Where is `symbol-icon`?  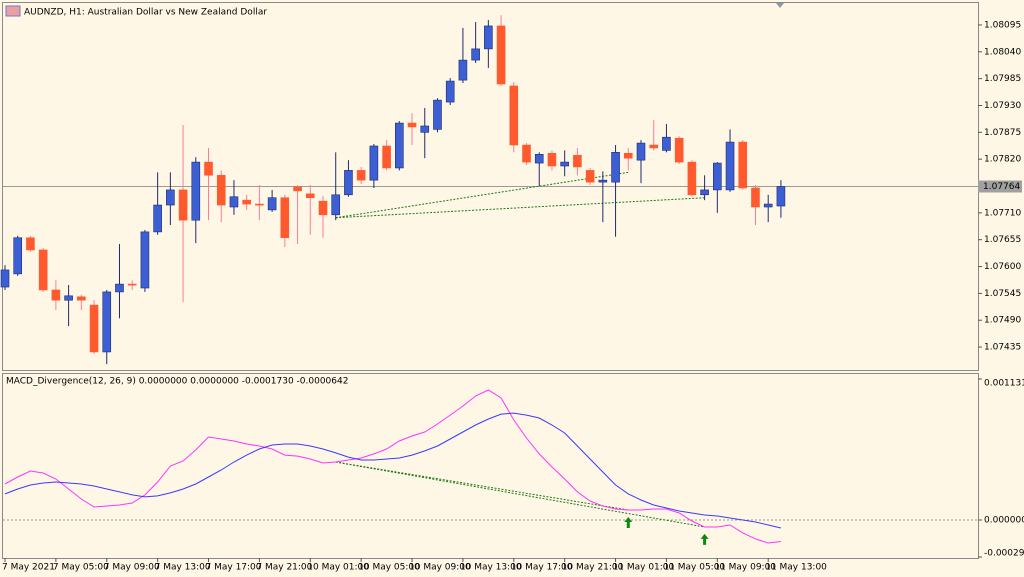
symbol-icon is located at coordinates (13, 11).